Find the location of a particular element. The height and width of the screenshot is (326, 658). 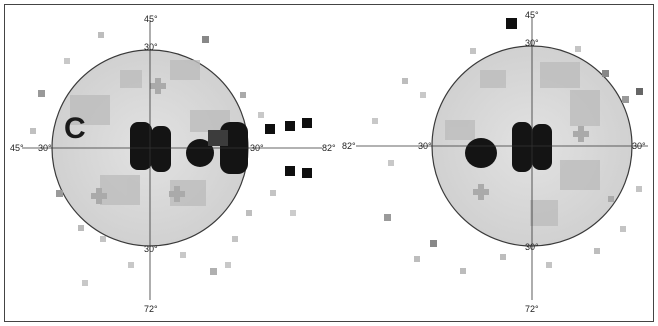

left-label-lower: 30° is located at coordinates (151, 249).